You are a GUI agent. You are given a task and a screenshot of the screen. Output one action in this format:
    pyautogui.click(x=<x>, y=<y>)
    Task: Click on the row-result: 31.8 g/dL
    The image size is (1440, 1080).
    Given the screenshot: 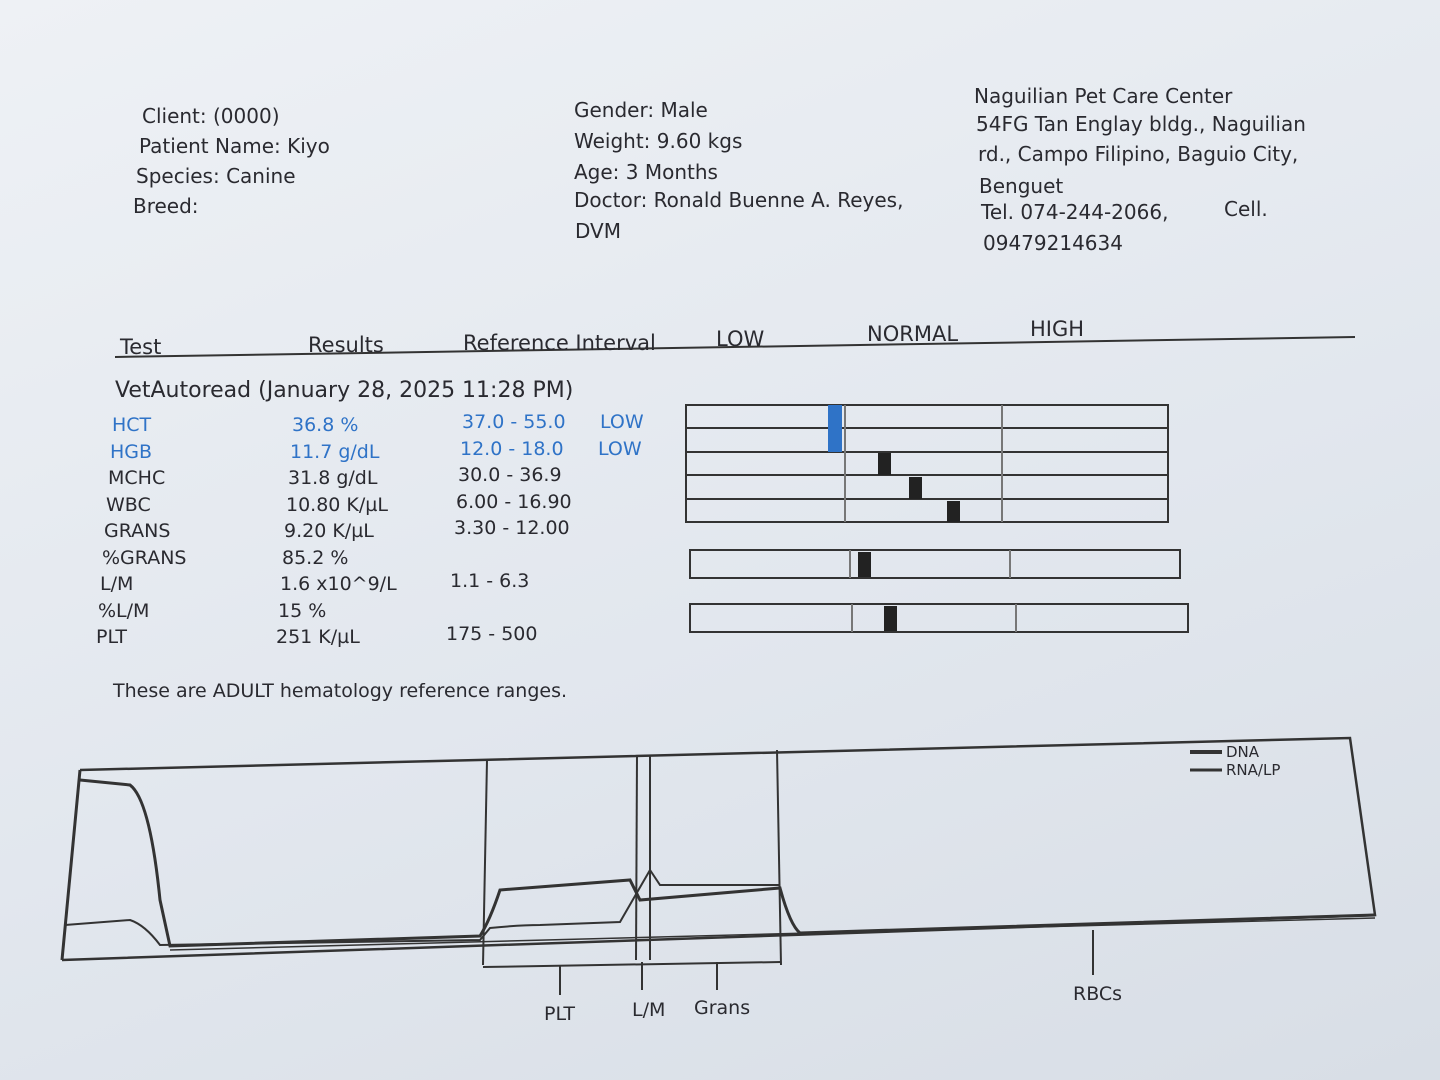 What is the action you would take?
    pyautogui.click(x=333, y=478)
    